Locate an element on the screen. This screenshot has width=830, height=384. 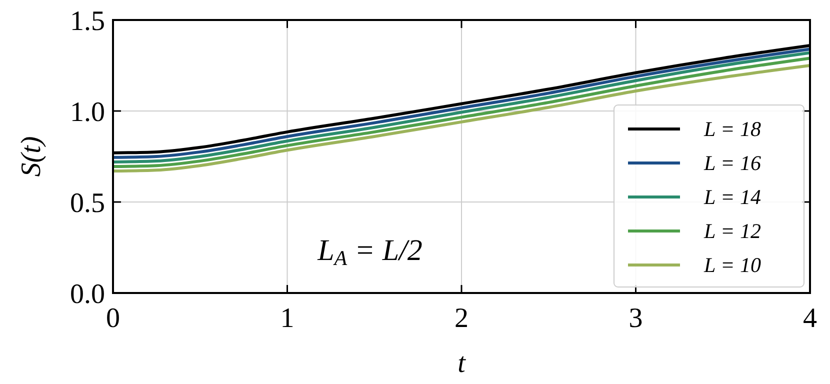
annotation: L$_{A}$ = L/2 is located at coordinates (369, 252).